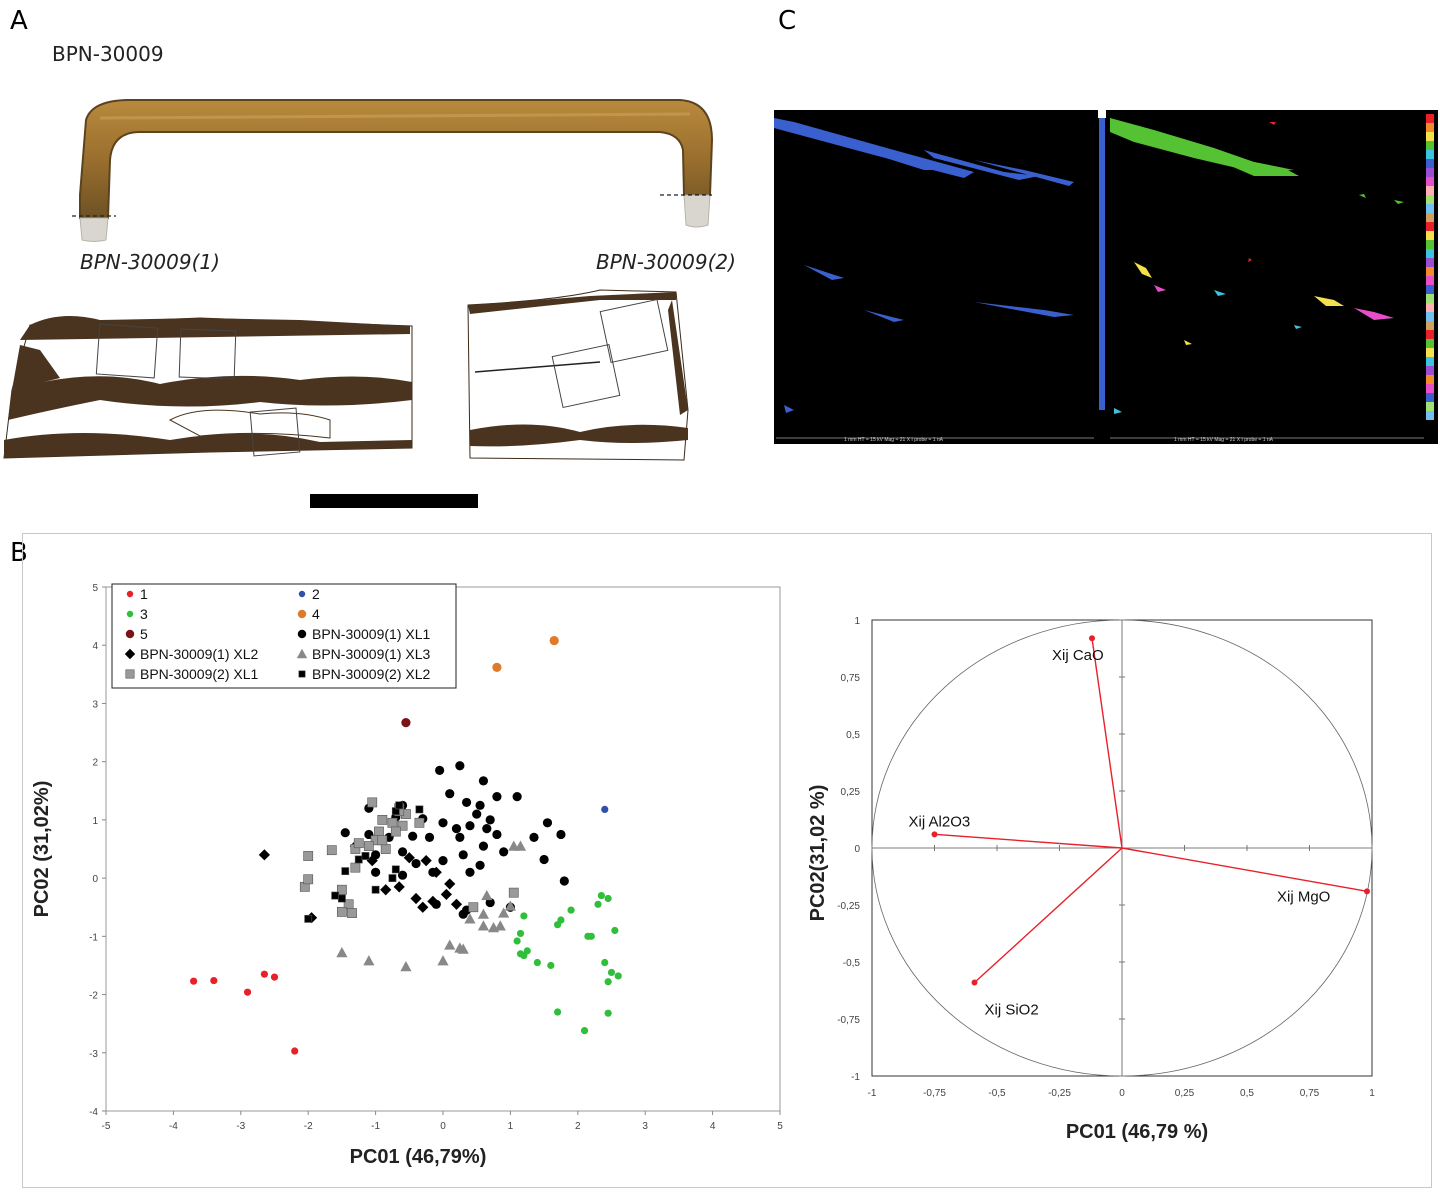  What do you see at coordinates (108, 54) in the screenshot?
I see `sample-id-title: BPN-30009` at bounding box center [108, 54].